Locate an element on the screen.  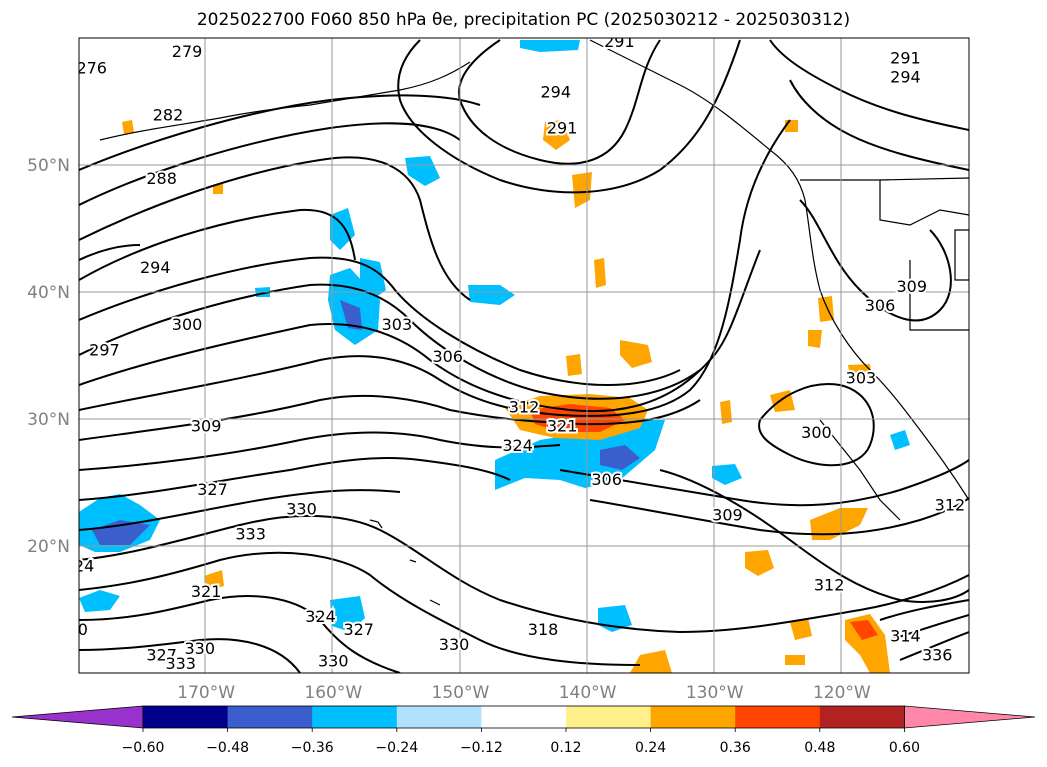
lat-tick-label: 30°N is located at coordinates (48, 420).